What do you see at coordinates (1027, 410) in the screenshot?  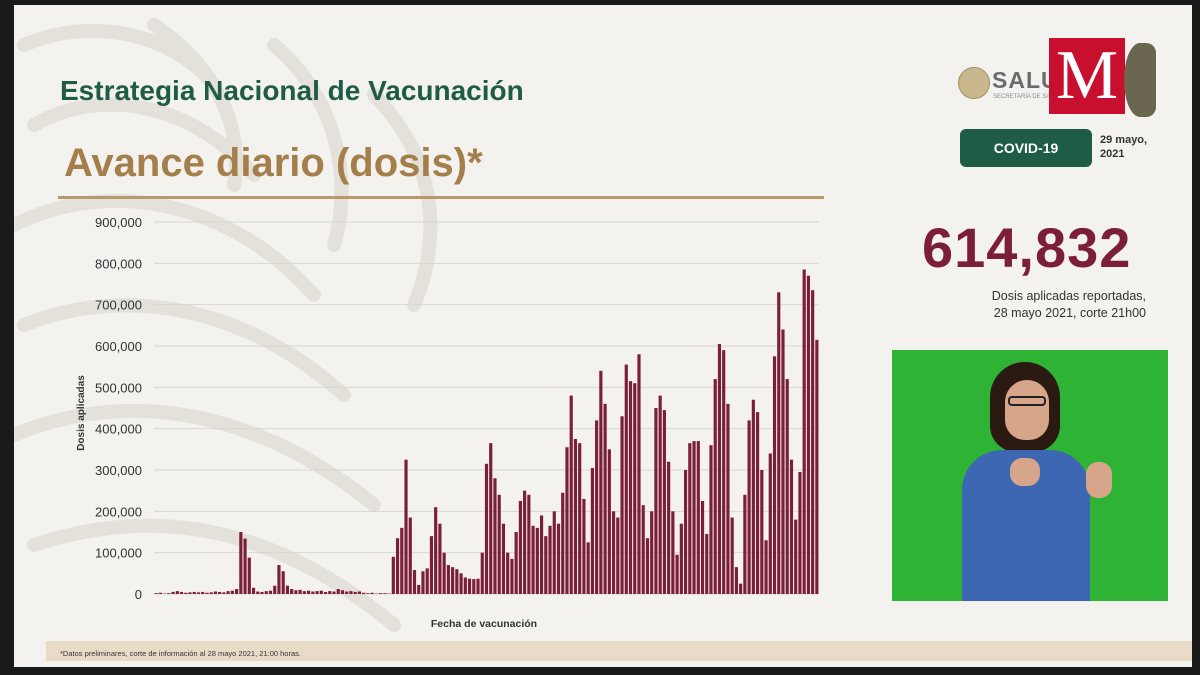 I see `interpreter-face` at bounding box center [1027, 410].